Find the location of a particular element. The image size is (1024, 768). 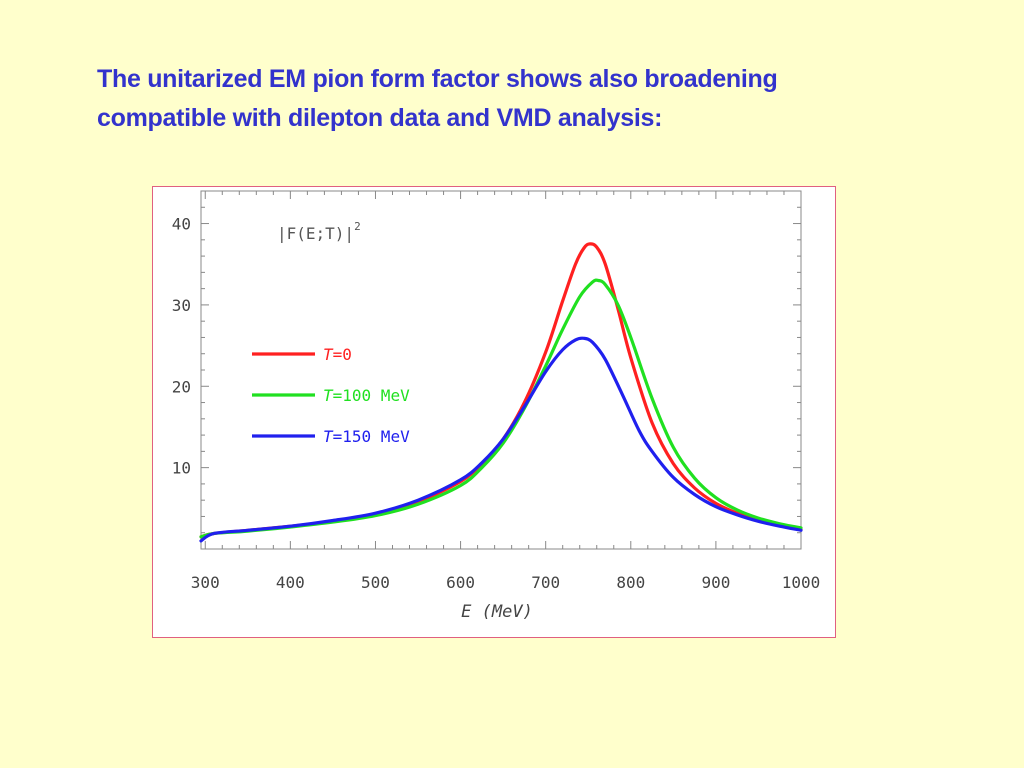

legend-label-value: =100 MeV is located at coordinates (371, 395).